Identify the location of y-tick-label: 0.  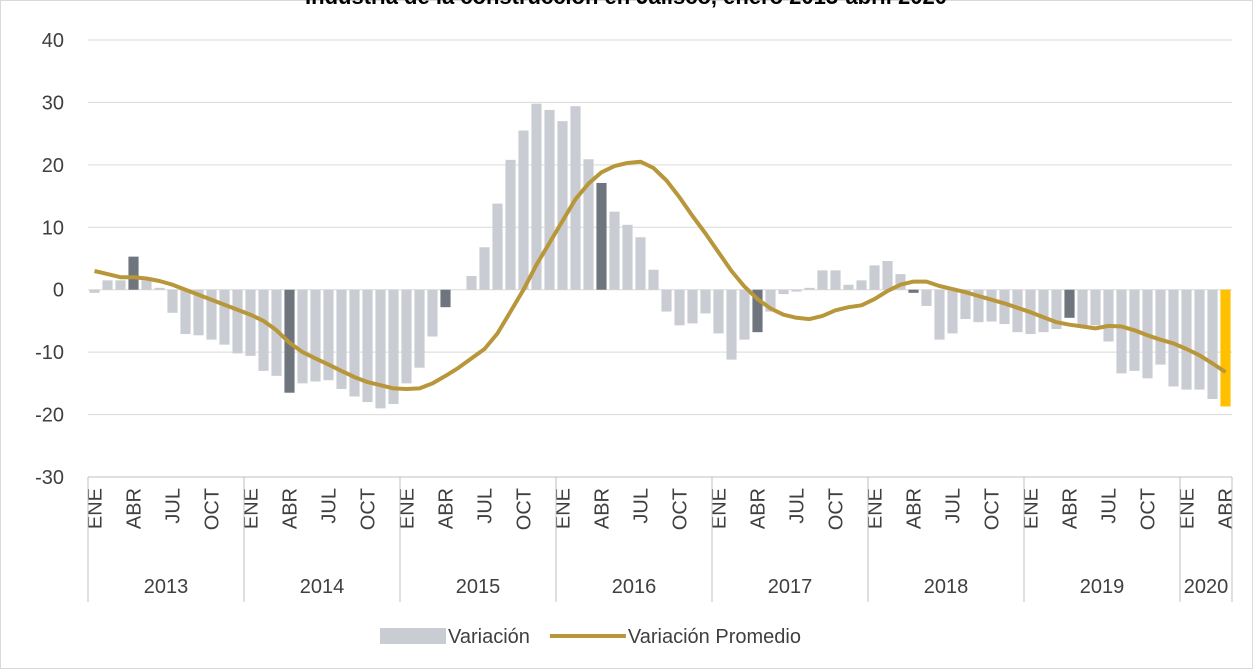
(58, 291).